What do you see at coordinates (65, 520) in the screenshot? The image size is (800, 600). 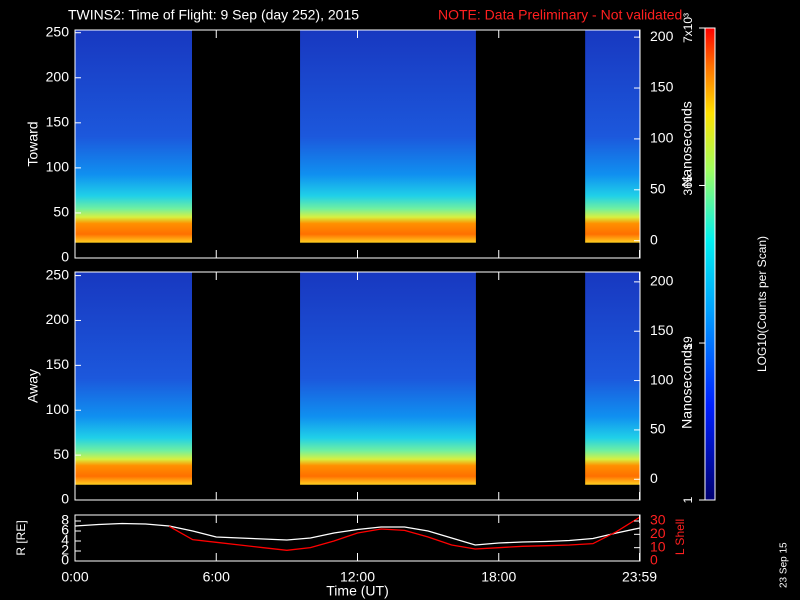 I see `y-tick-label: 8` at bounding box center [65, 520].